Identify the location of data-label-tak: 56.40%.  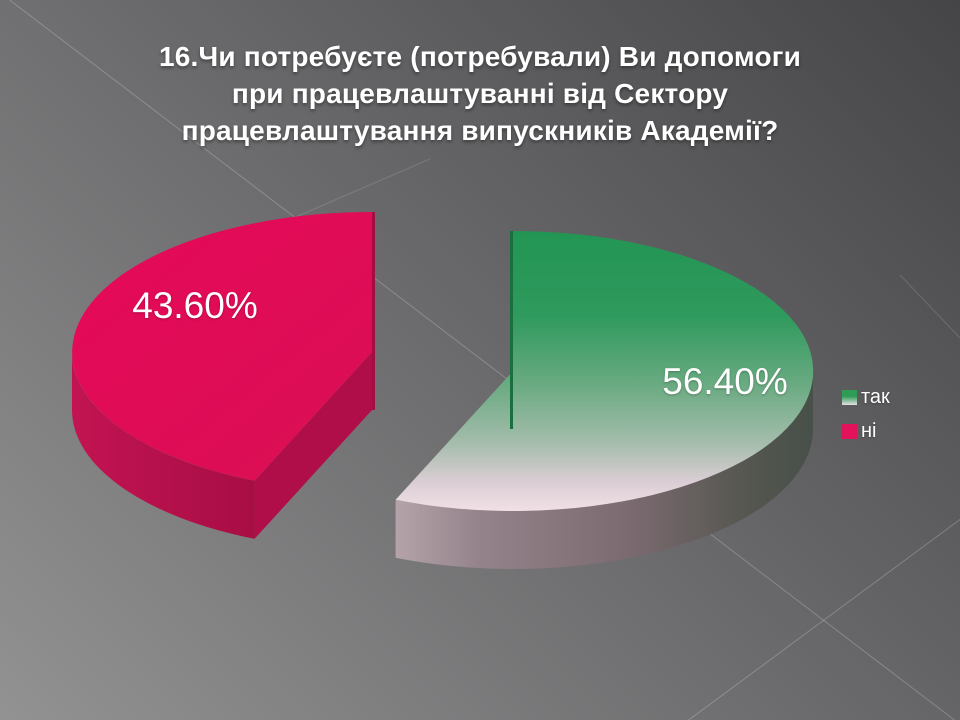
(725, 381).